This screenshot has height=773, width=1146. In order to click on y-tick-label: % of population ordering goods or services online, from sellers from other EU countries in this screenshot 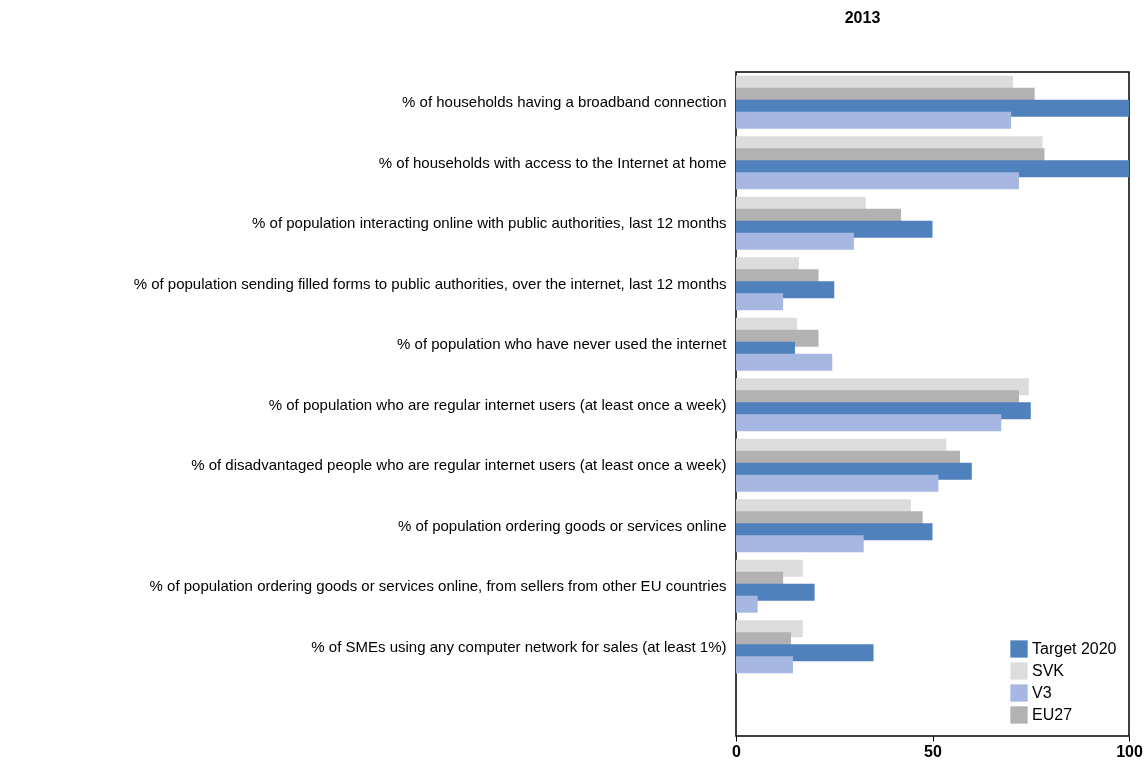, I will do `click(438, 586)`.